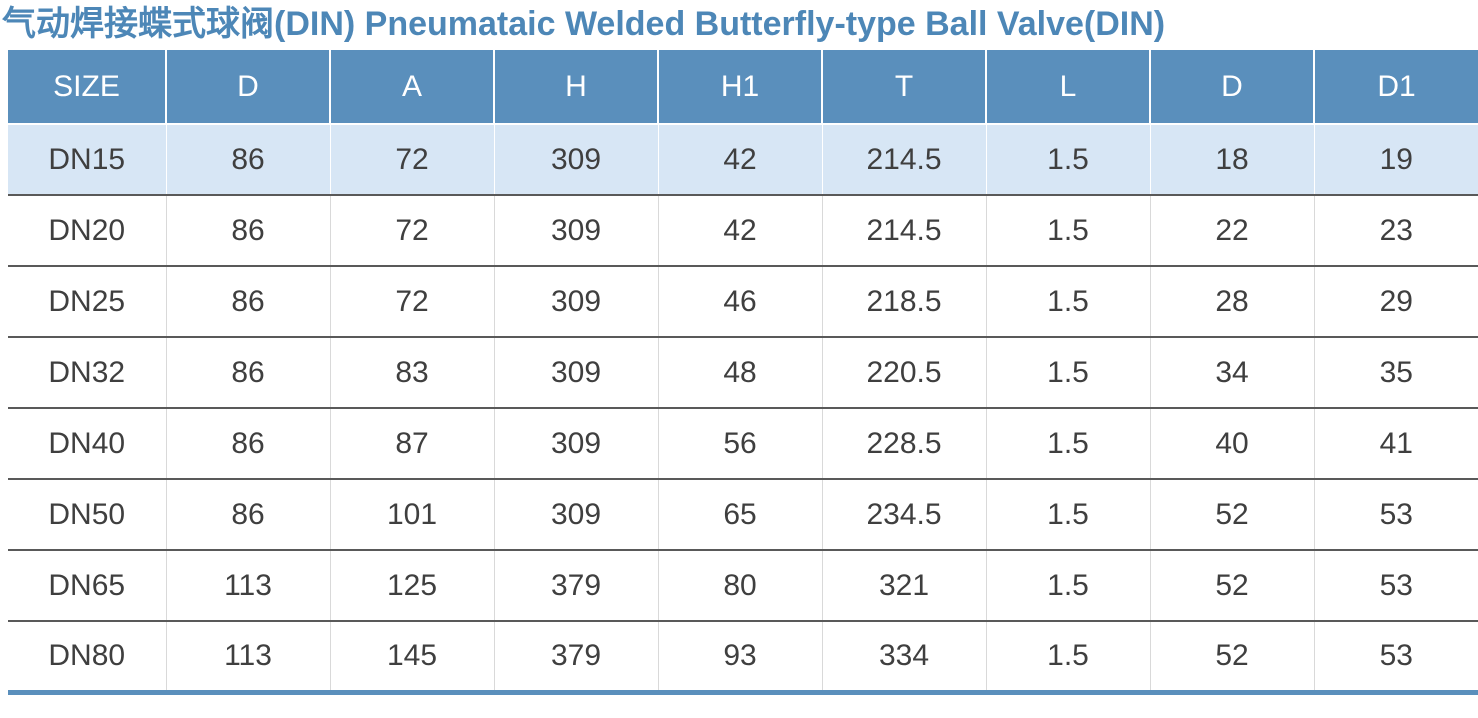 The width and height of the screenshot is (1478, 718). I want to click on table-row: DN32 86 83 309 48 220.5 1.5 34 35, so click(743, 372).